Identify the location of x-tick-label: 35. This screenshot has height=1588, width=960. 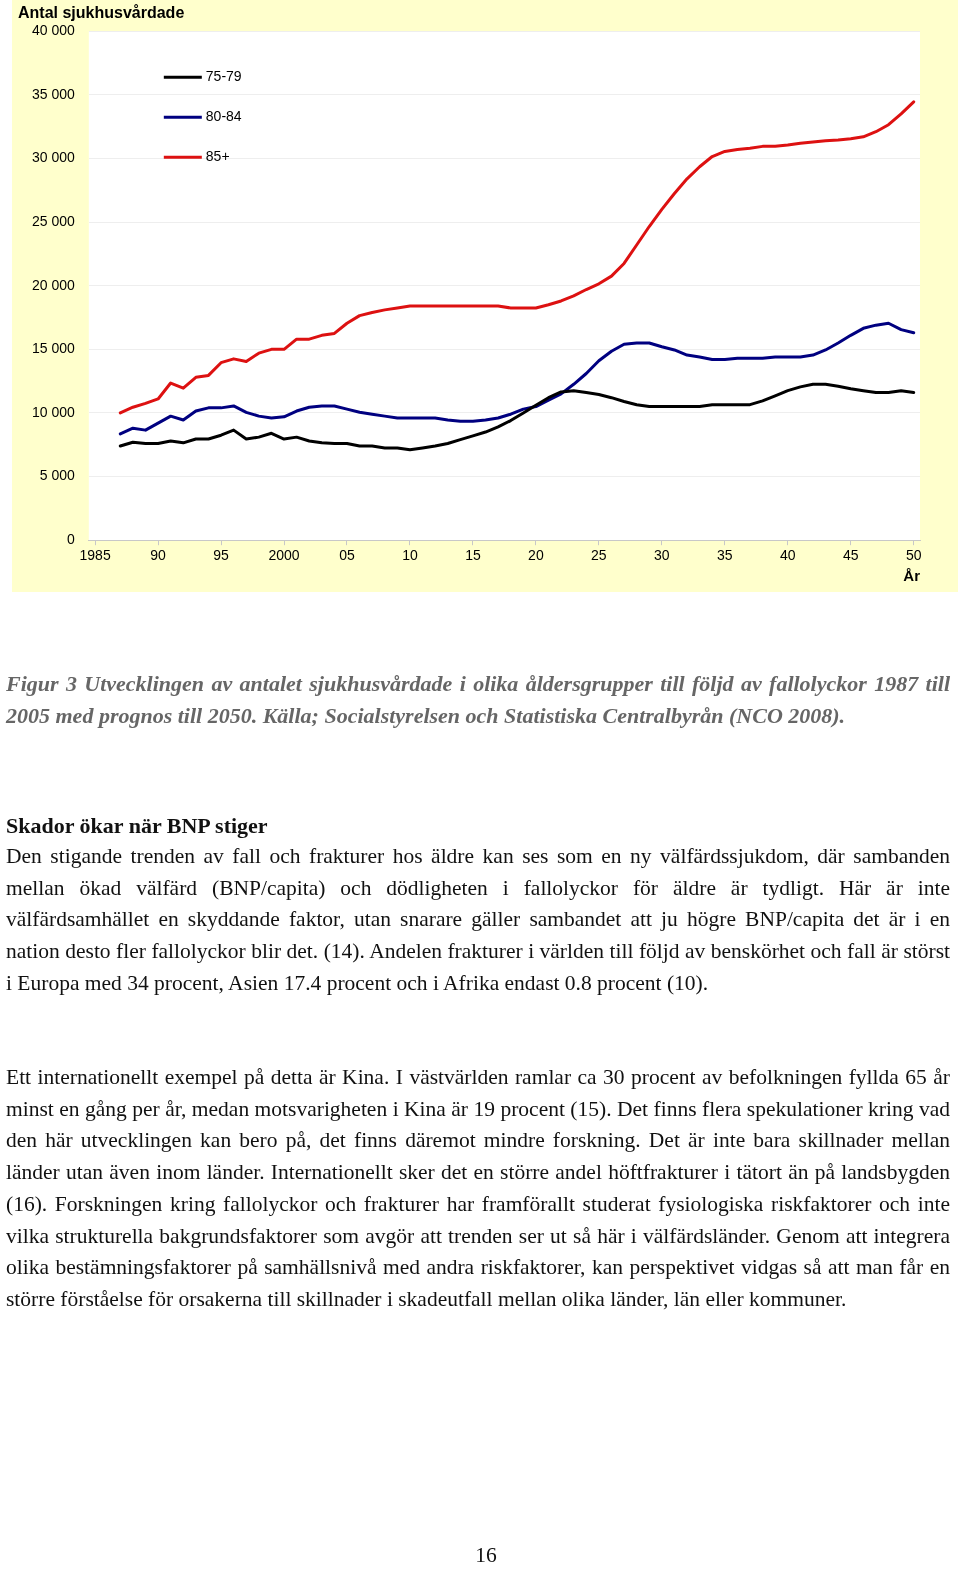
(725, 555).